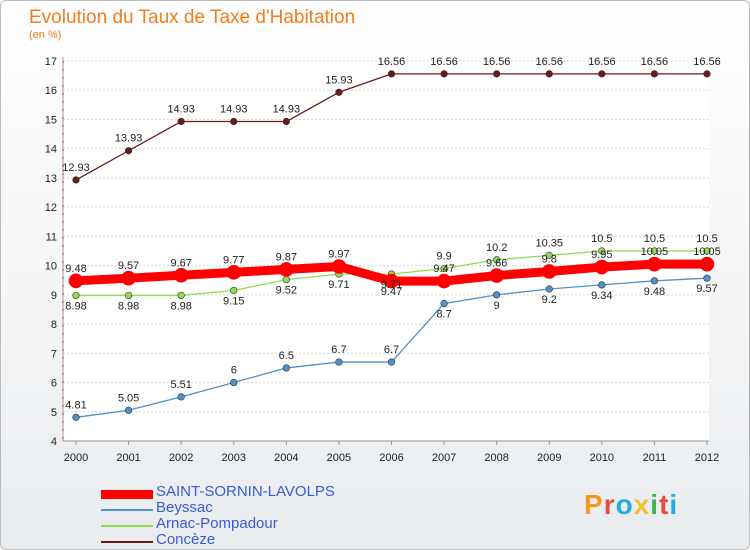 The height and width of the screenshot is (550, 750). I want to click on legend-label: SAINT-SORNIN-LAVOLPS, so click(245, 491).